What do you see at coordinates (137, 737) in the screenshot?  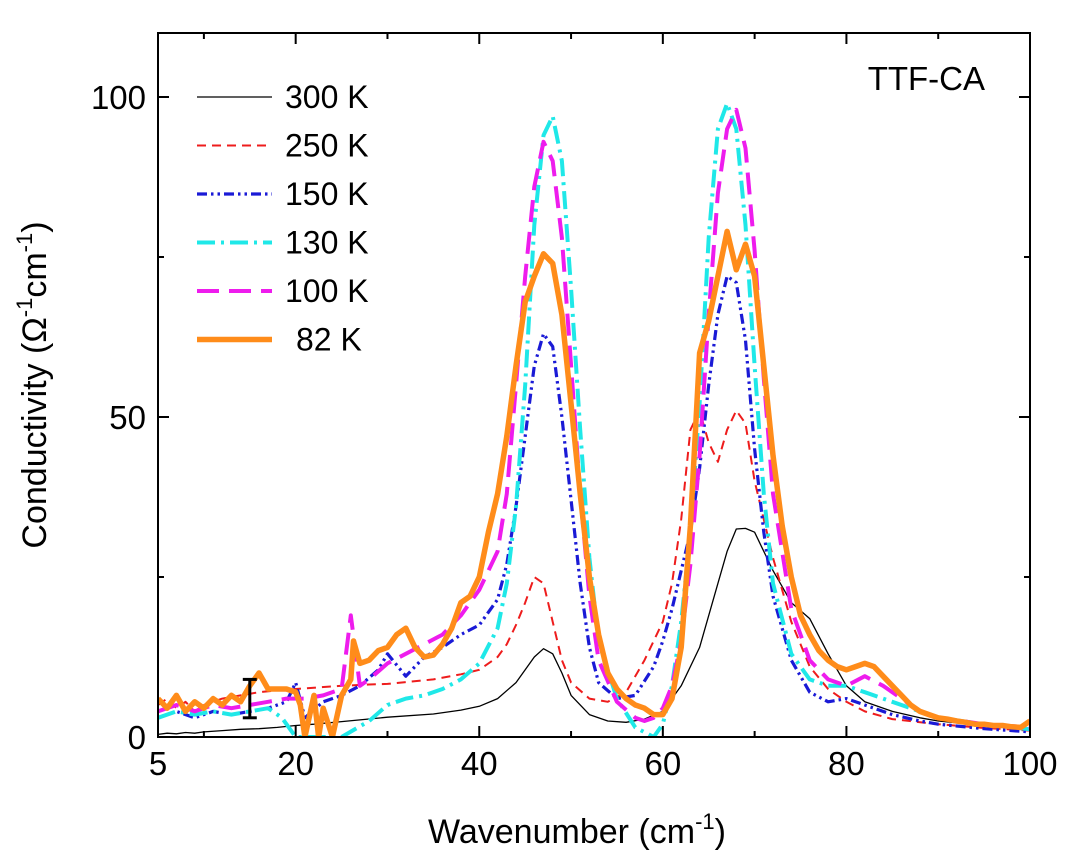 I see `y-tick-label: 0` at bounding box center [137, 737].